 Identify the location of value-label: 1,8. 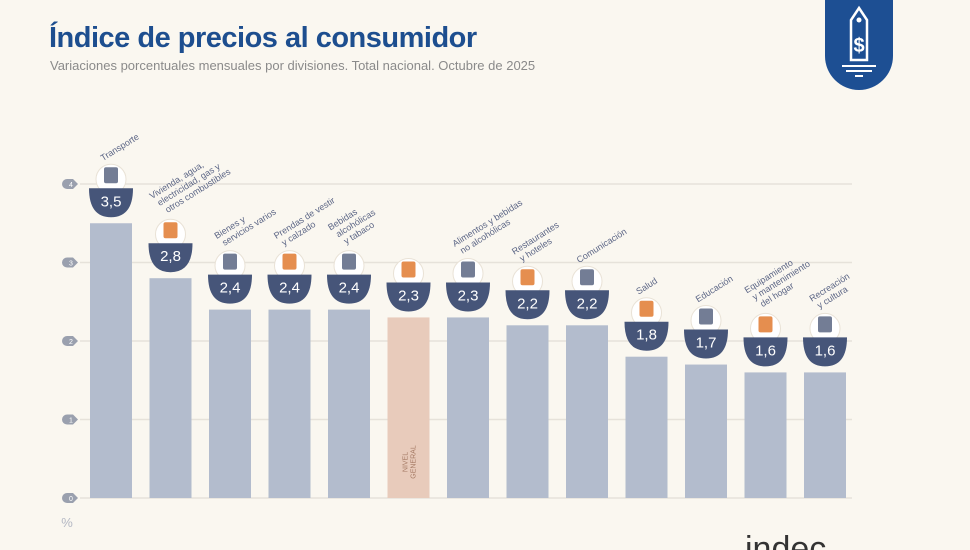
(646, 335).